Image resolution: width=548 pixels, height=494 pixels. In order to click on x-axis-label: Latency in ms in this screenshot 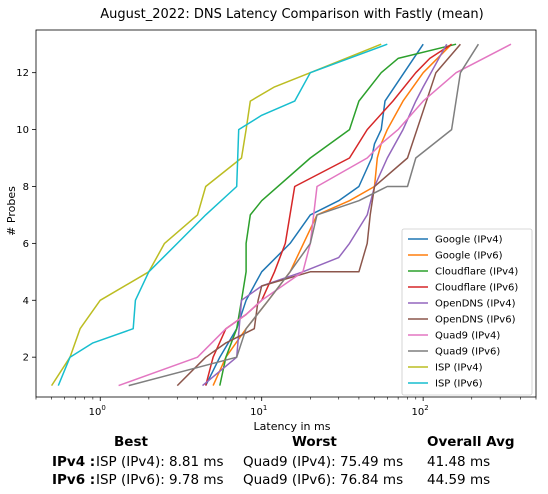, I will do `click(292, 426)`.